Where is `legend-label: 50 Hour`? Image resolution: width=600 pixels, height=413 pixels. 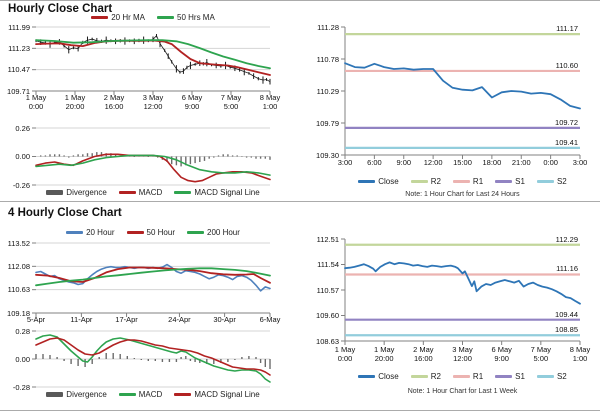
legend-label: 50 Hour is located at coordinates (160, 232).